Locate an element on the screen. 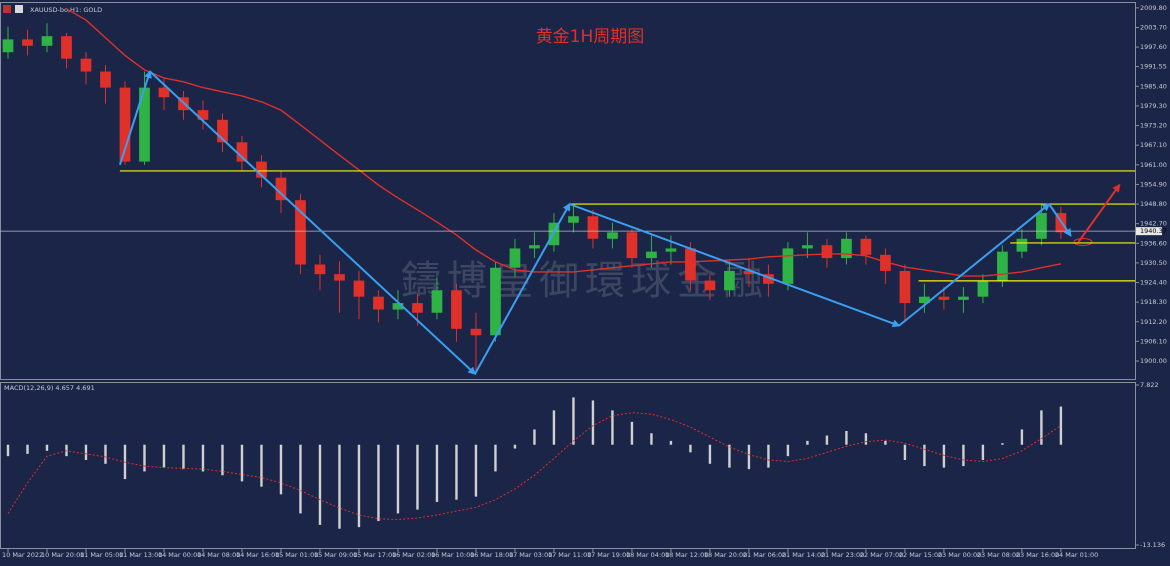 The width and height of the screenshot is (1170, 566). x-tick-label: 18 Mar 04:00 is located at coordinates (647, 555).